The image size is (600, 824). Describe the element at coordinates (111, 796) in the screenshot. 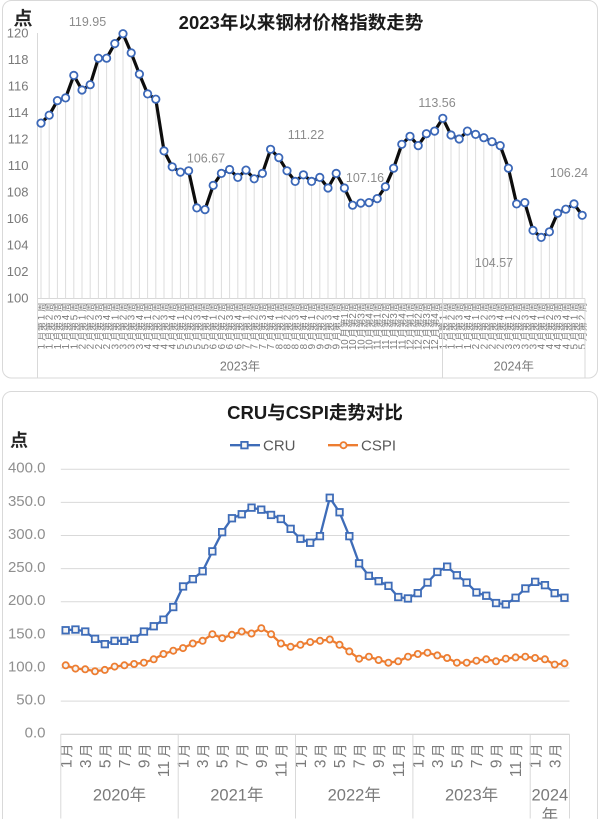

I see `svg-text: 2020` at that location.